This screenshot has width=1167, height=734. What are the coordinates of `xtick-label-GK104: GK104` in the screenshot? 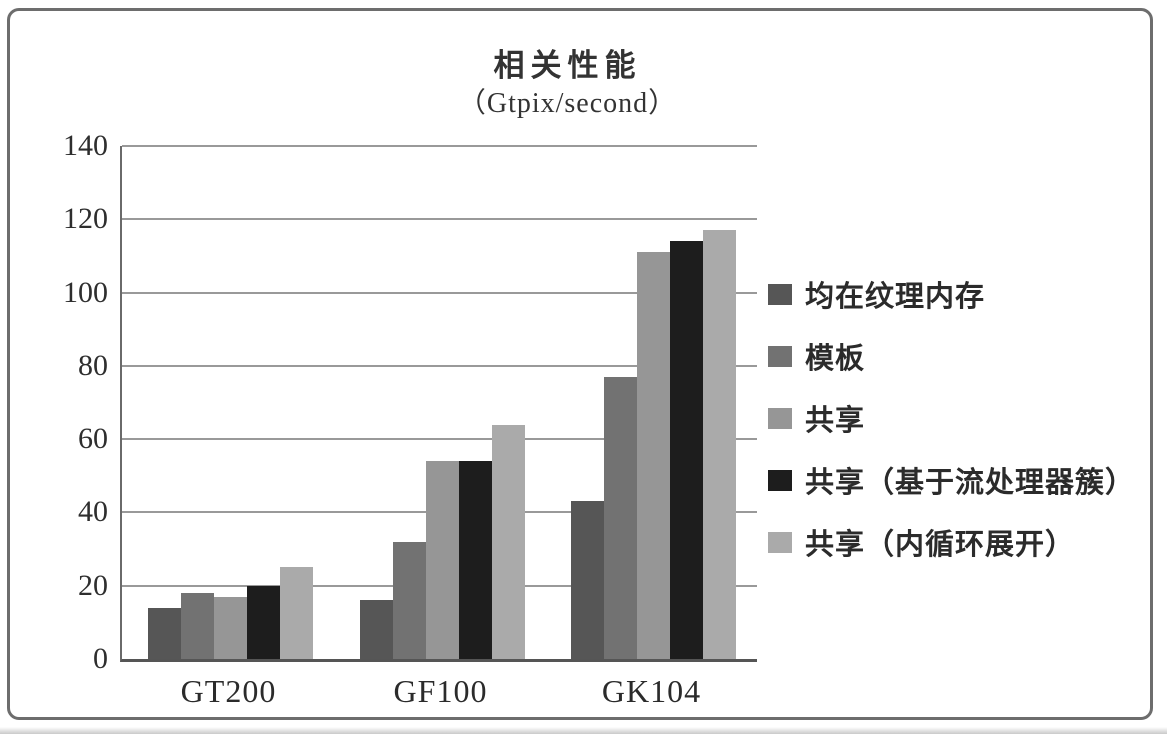 It's located at (651, 691).